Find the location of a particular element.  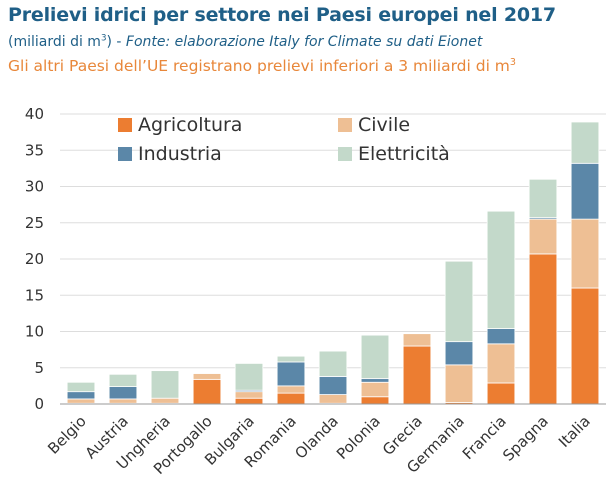

legend-label: Elettricità is located at coordinates (404, 154).